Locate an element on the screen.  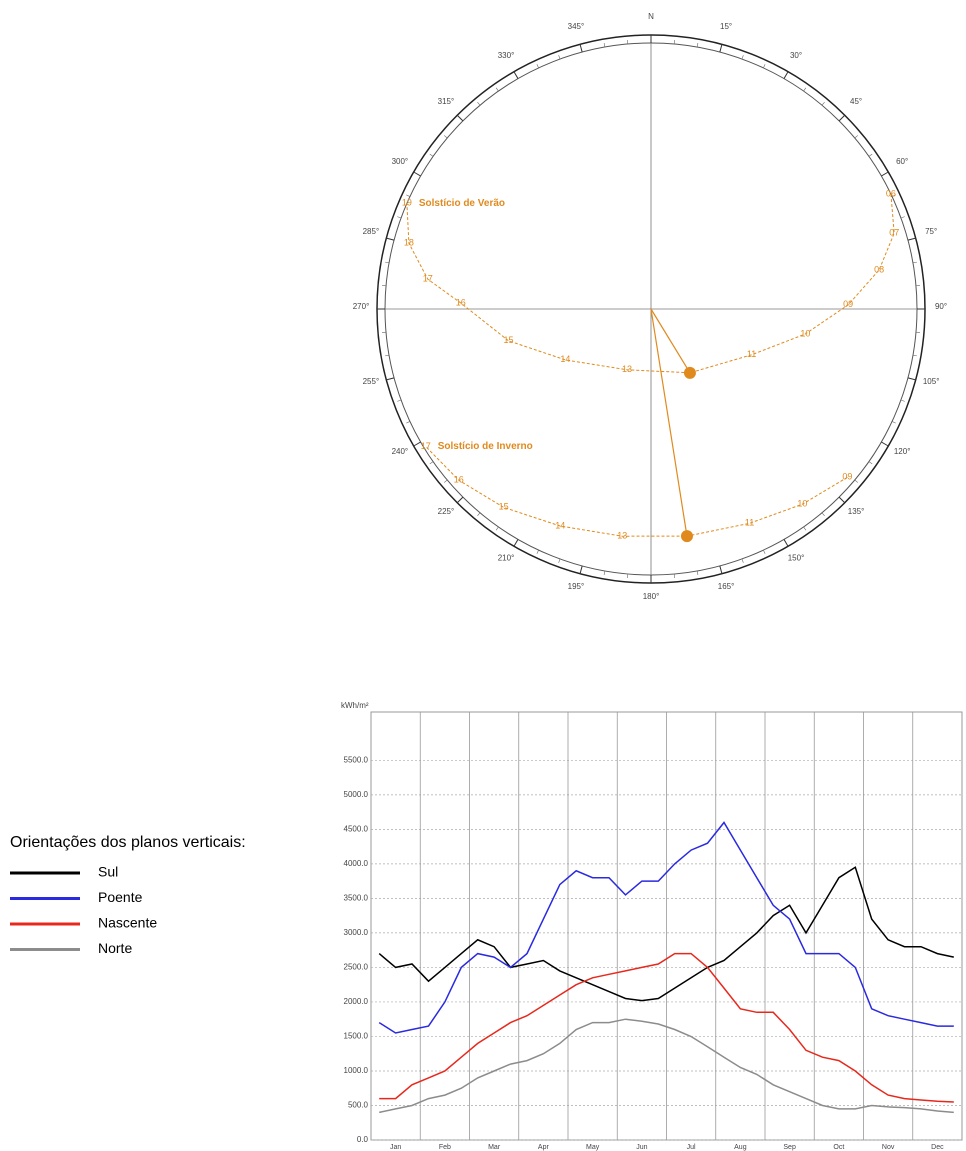
angle-label: 60° is located at coordinates (902, 161).